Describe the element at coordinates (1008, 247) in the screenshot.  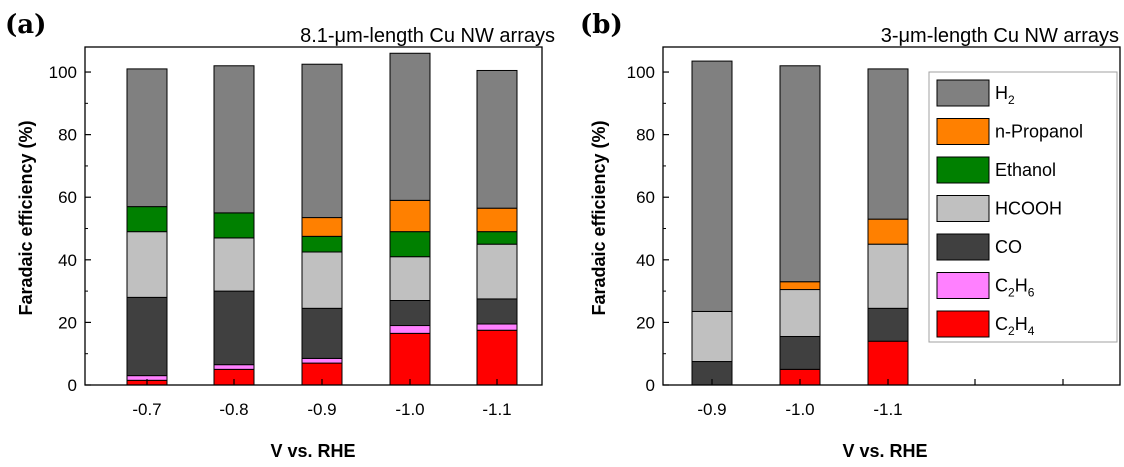
I see `legend-label: CO` at that location.